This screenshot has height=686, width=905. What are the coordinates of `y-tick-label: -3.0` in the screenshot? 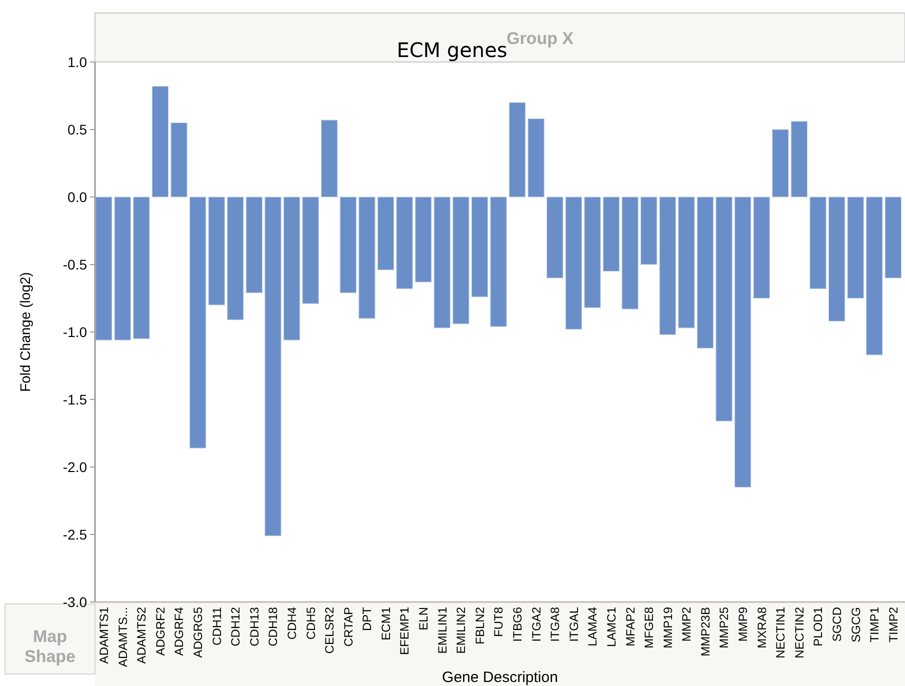 It's located at (75, 602).